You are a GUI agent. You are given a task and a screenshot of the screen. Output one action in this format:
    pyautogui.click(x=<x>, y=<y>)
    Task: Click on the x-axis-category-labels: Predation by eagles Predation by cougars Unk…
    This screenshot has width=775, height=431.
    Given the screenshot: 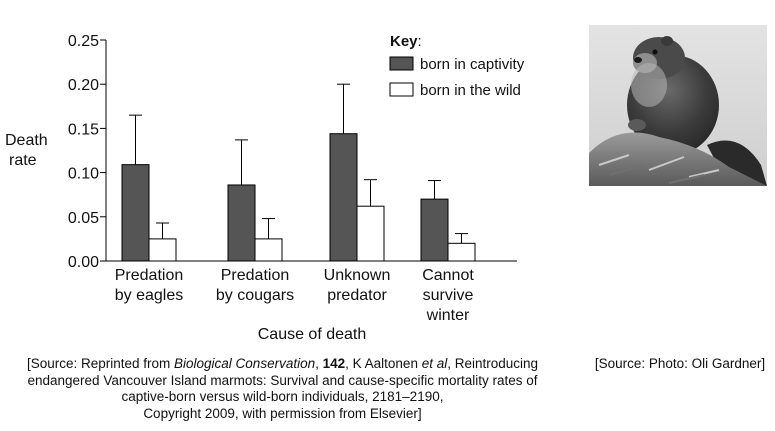 What is the action you would take?
    pyautogui.click(x=295, y=295)
    